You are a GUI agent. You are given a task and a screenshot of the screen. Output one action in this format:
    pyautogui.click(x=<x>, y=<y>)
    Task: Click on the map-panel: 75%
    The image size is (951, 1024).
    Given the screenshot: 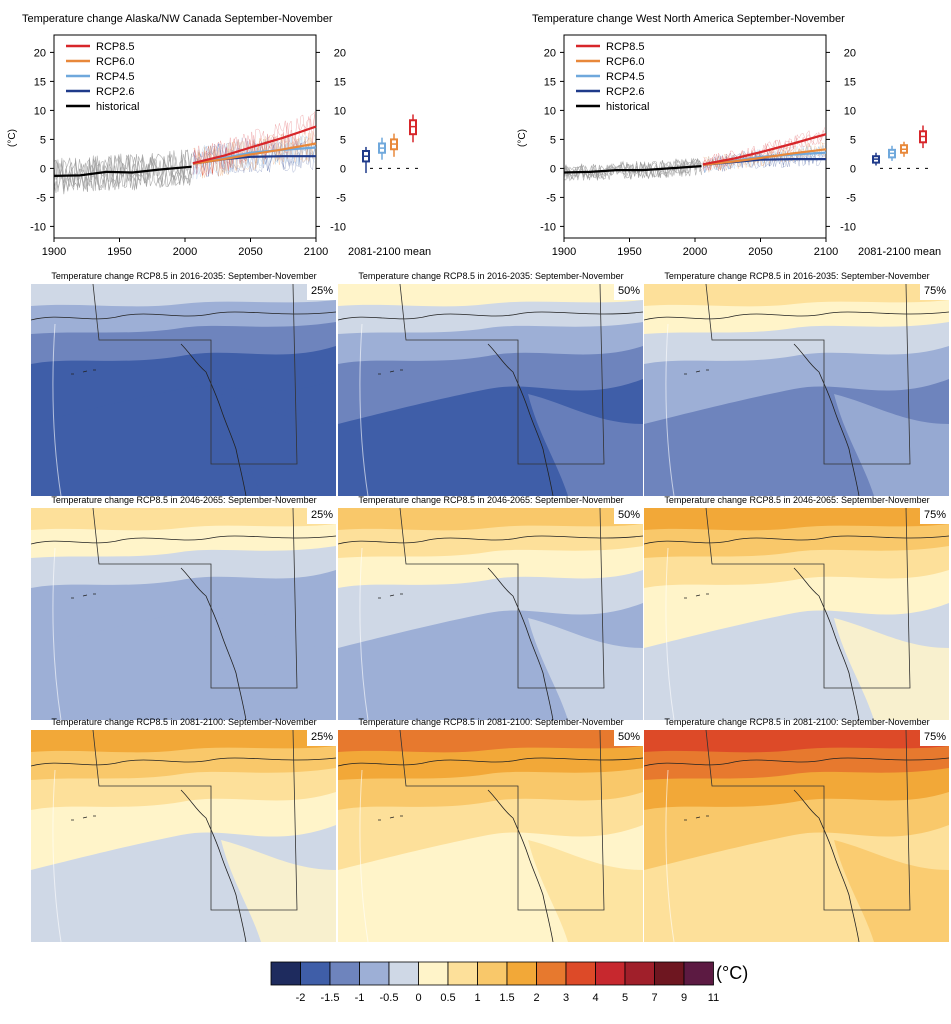 What is the action you would take?
    pyautogui.click(x=796, y=614)
    